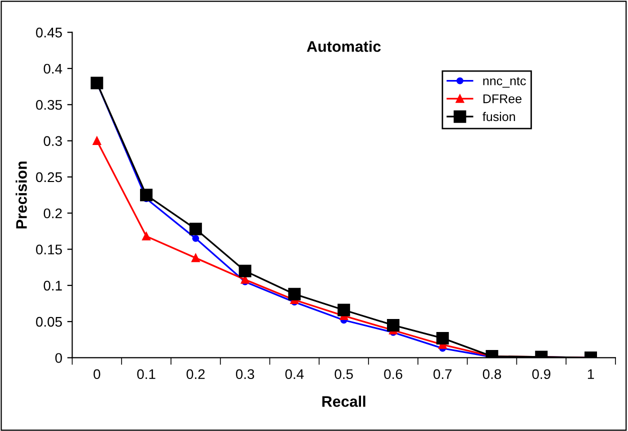  Describe the element at coordinates (343, 374) in the screenshot. I see `x-tick-label: 0.5` at that location.